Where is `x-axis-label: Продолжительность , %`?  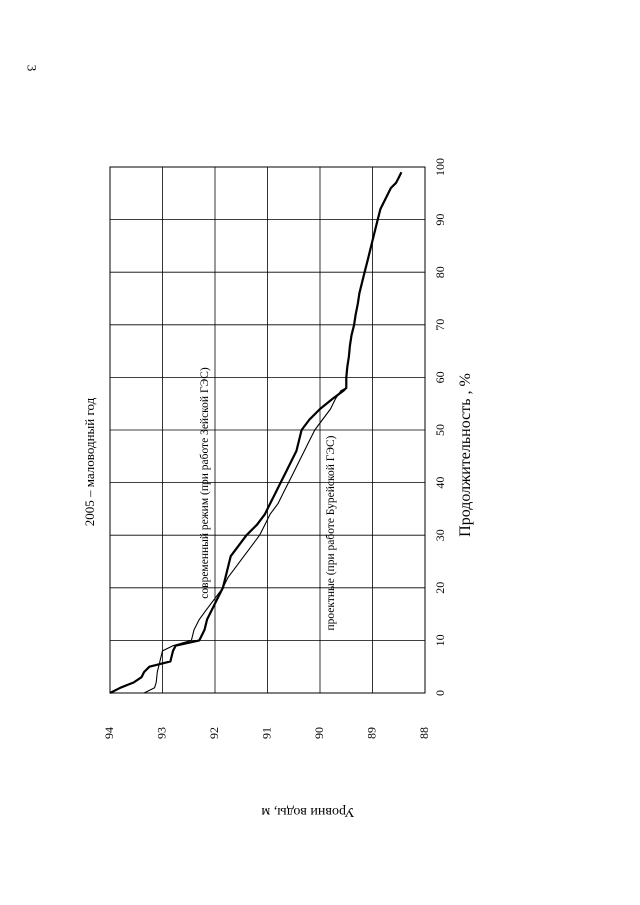 x-axis-label: Продолжительность , % is located at coordinates (465, 455).